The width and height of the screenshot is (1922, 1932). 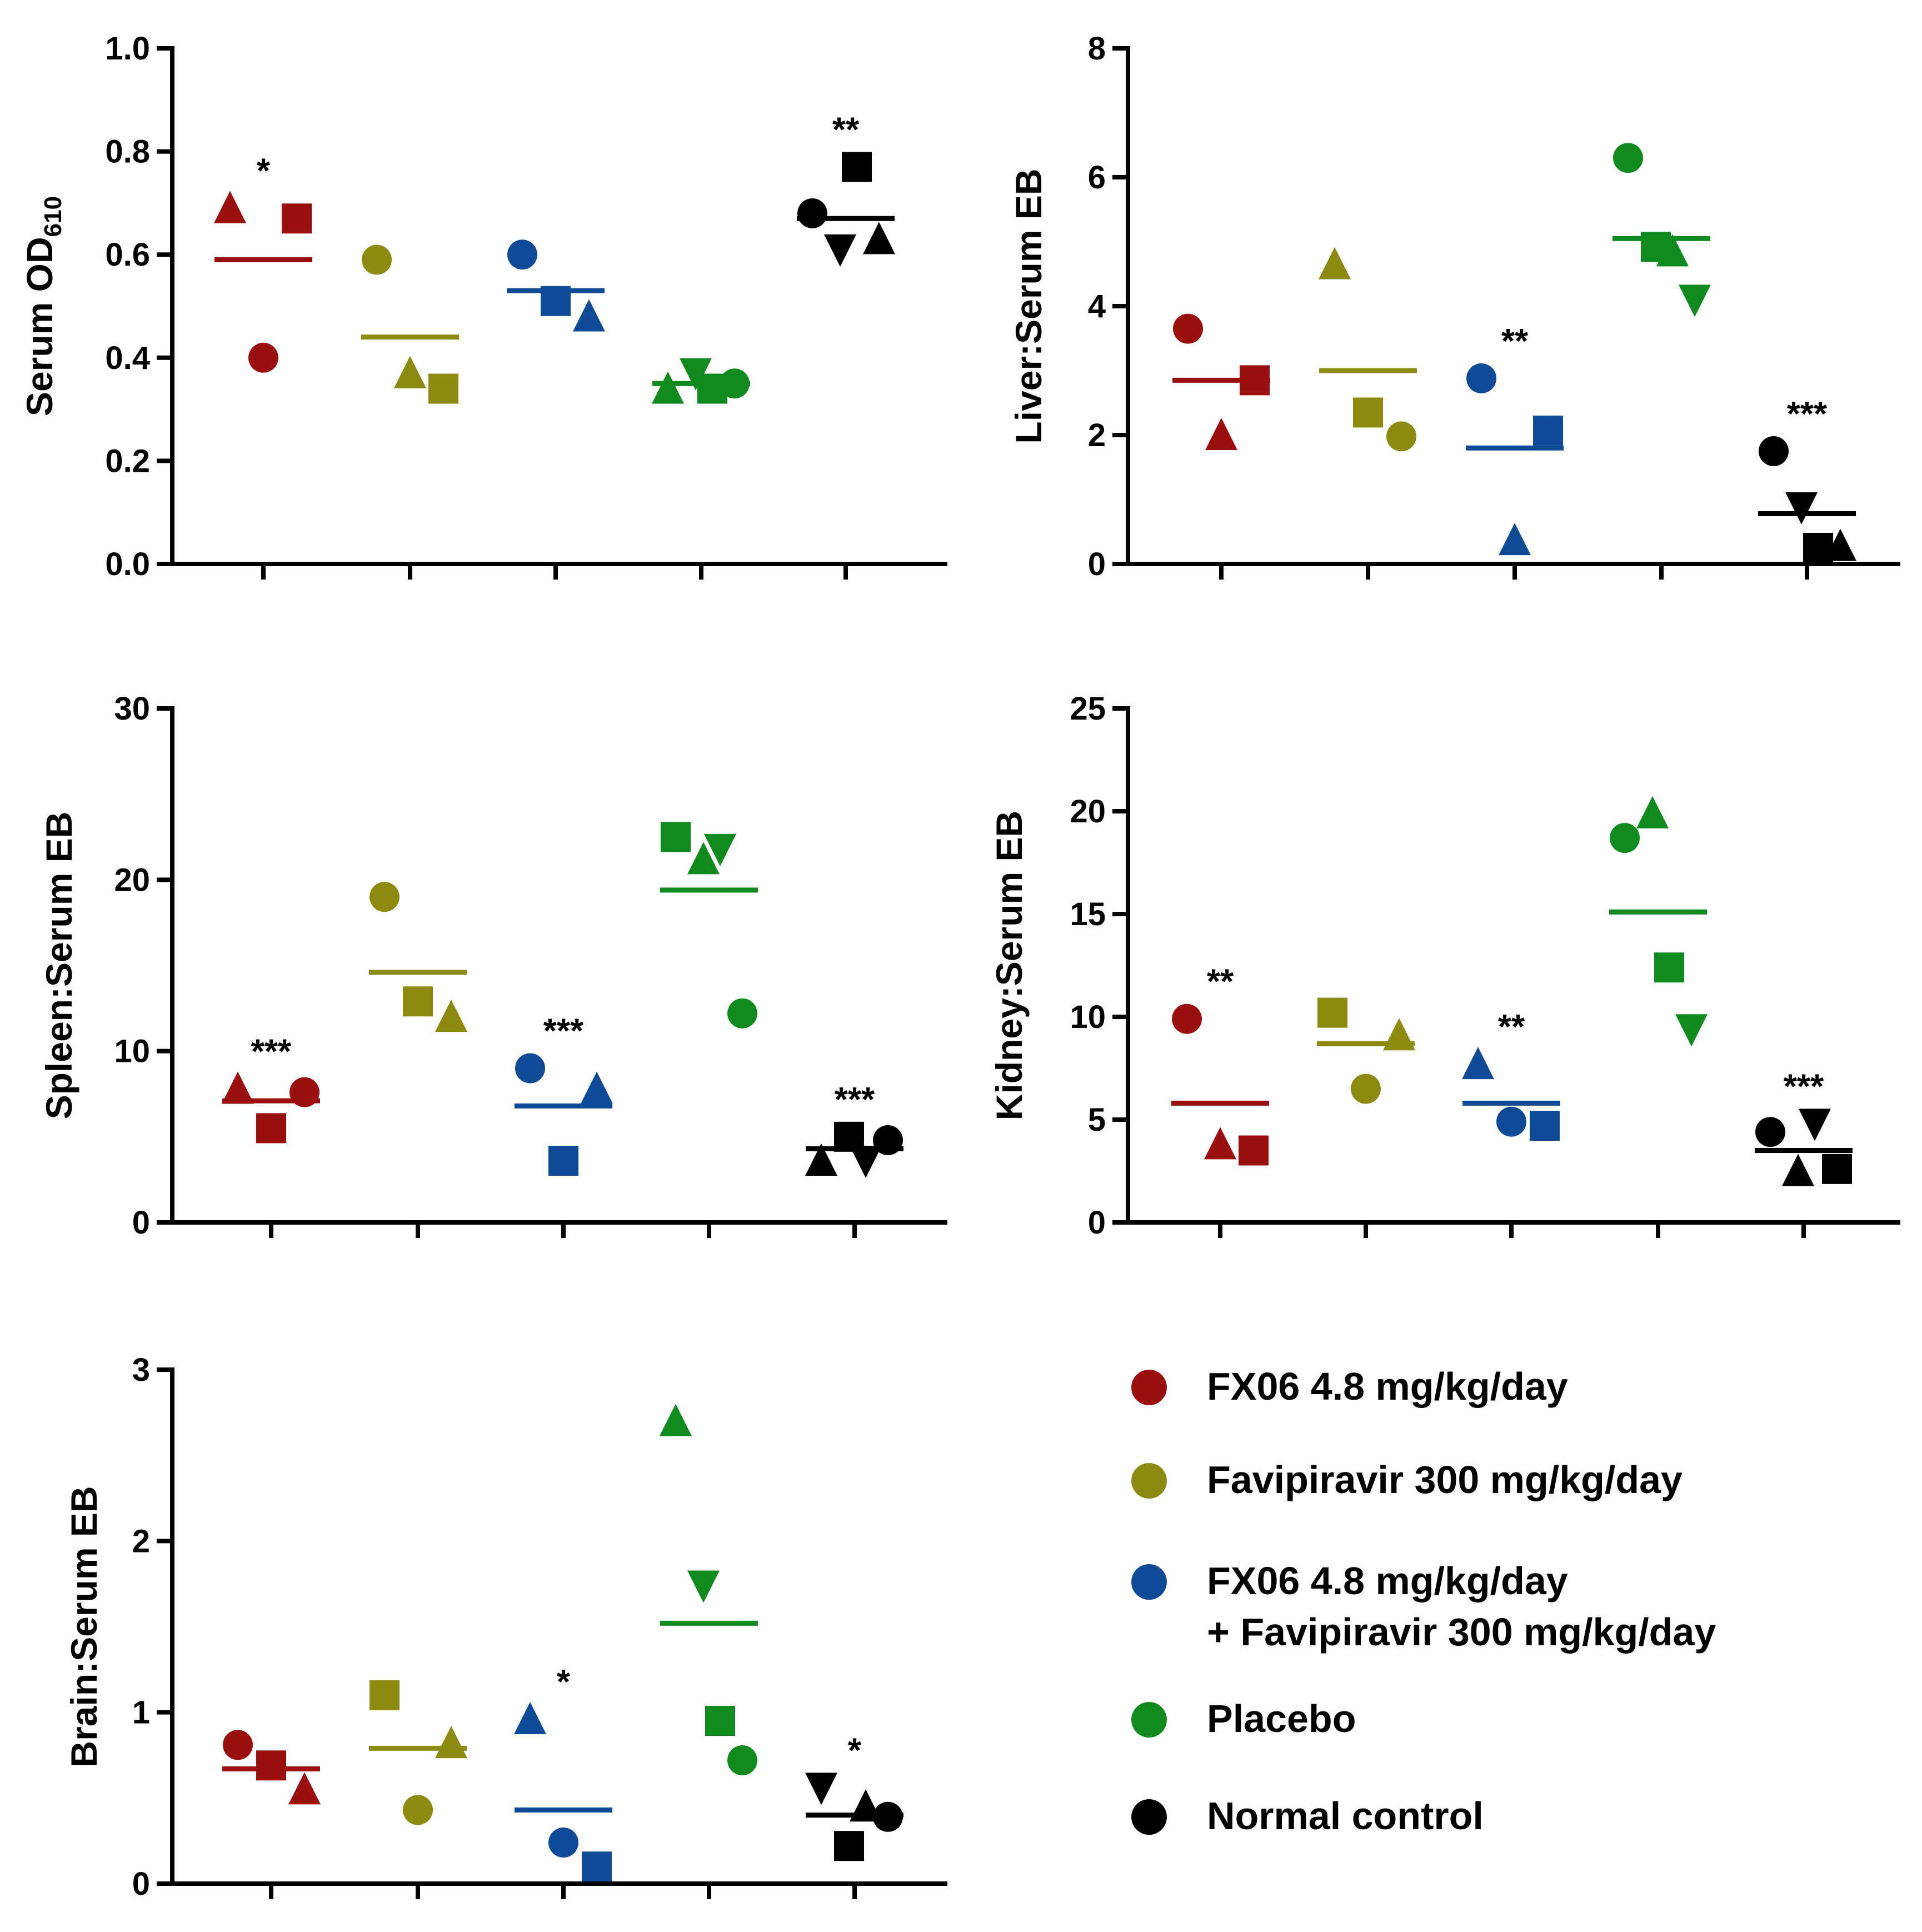 What do you see at coordinates (128, 358) in the screenshot?
I see `y-tick-label: 0.4` at bounding box center [128, 358].